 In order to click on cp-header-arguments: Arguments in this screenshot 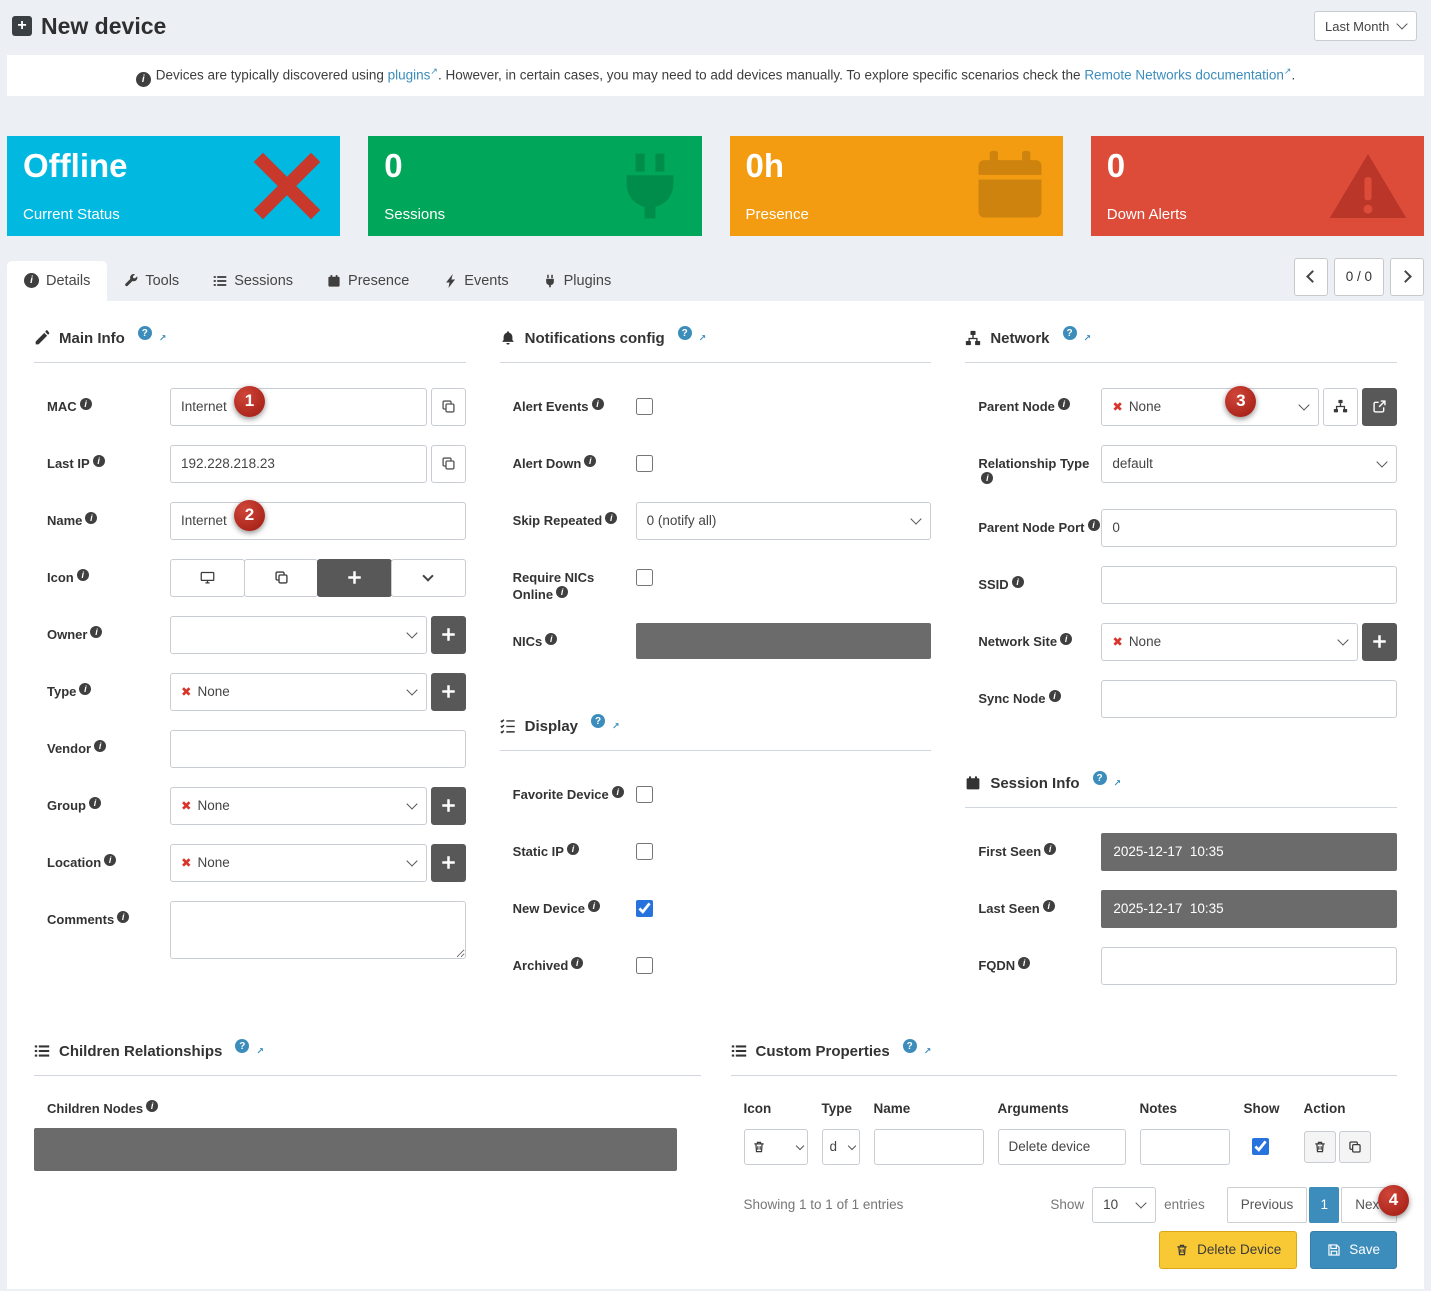, I will do `click(1033, 1108)`.